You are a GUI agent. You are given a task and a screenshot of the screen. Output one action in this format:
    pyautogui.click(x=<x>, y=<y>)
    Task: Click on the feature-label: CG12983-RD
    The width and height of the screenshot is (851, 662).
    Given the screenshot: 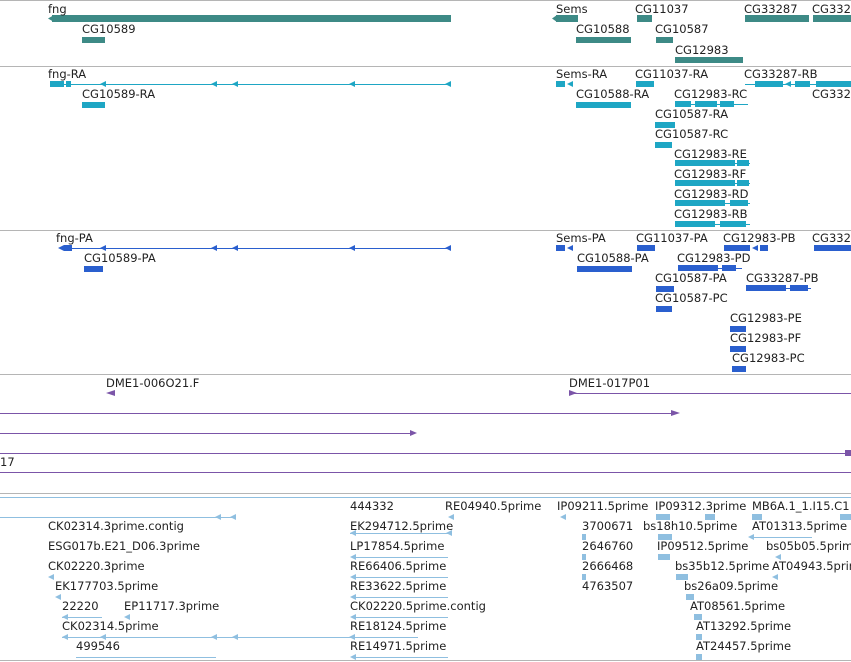 What is the action you would take?
    pyautogui.click(x=711, y=194)
    